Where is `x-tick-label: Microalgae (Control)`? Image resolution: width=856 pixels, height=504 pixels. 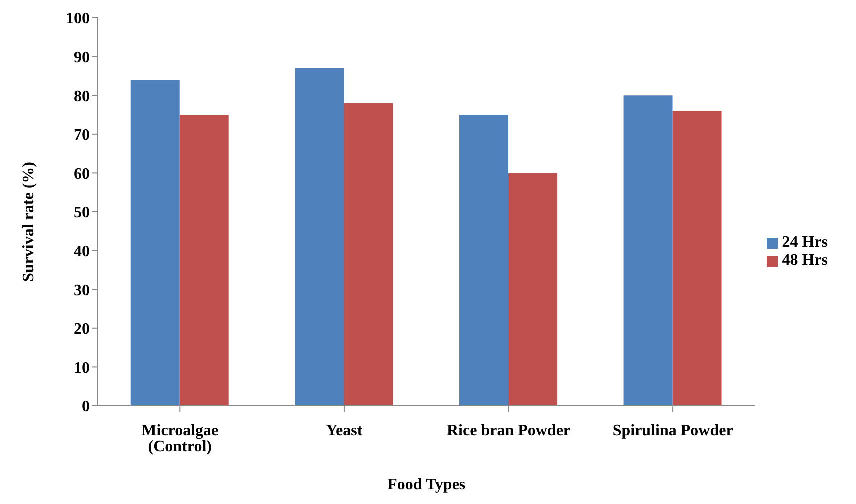 x-tick-label: Microalgae (Control) is located at coordinates (180, 439).